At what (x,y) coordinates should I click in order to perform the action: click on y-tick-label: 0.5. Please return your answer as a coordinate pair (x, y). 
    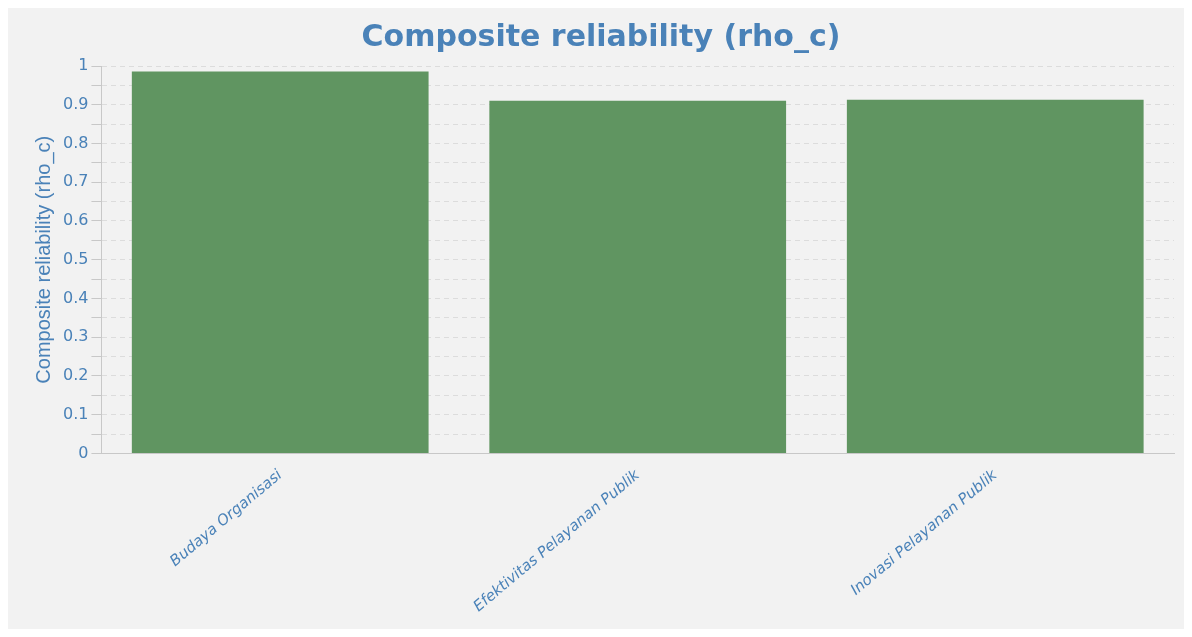
    Looking at the image, I should click on (75, 258).